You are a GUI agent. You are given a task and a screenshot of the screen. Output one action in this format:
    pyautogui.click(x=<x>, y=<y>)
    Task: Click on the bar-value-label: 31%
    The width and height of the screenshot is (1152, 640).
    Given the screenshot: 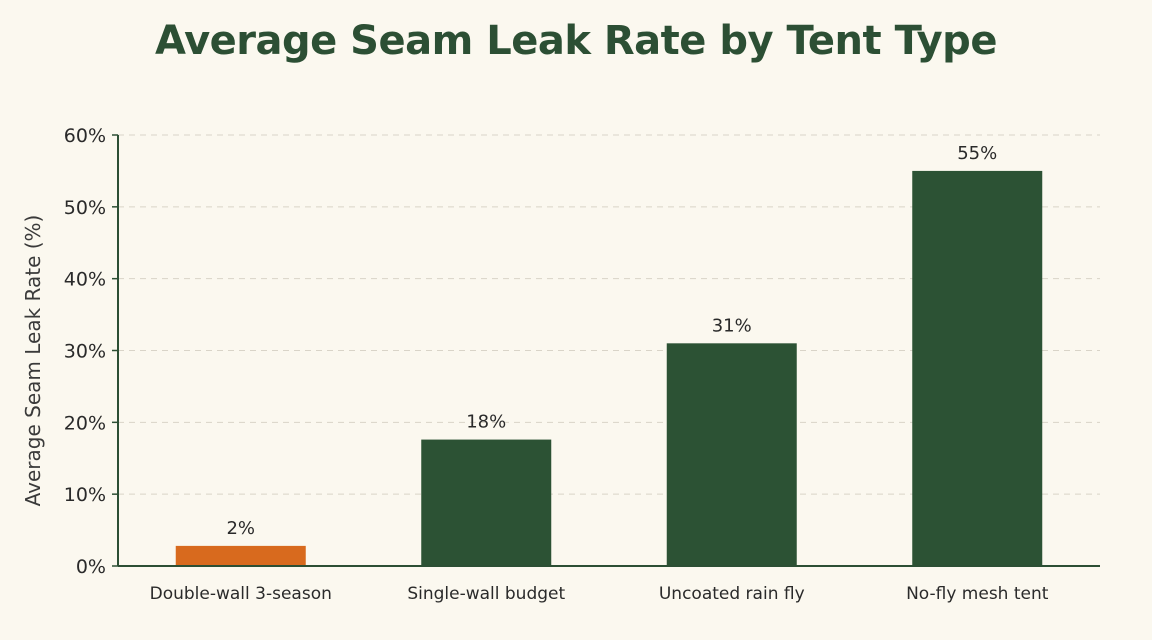 What is the action you would take?
    pyautogui.click(x=732, y=325)
    